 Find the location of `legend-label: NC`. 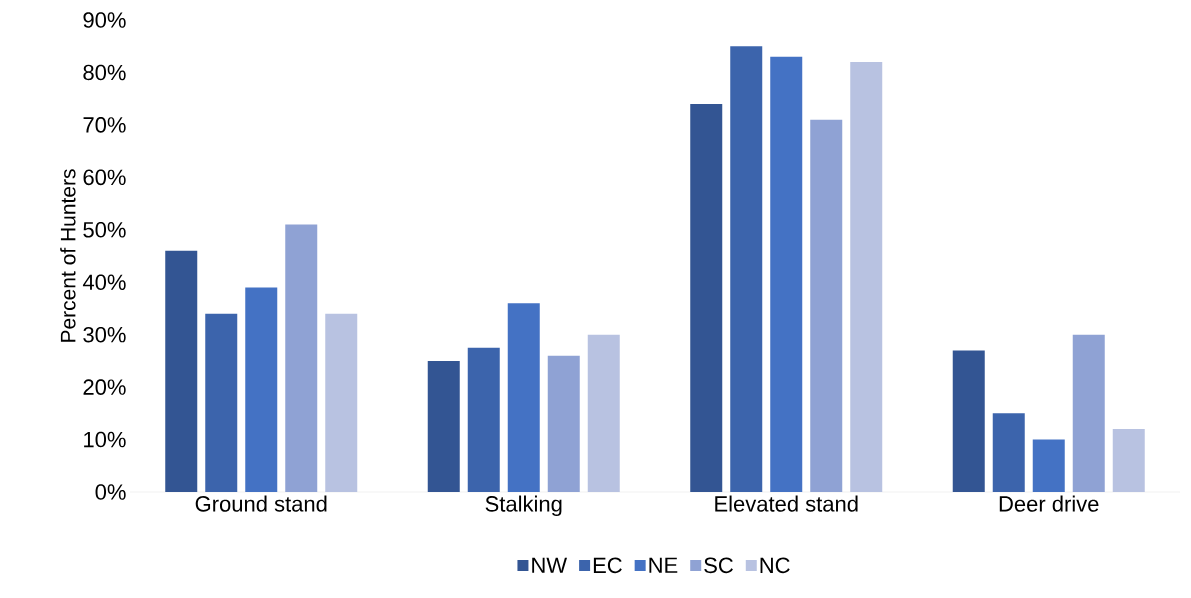

legend-label: NC is located at coordinates (775, 565).